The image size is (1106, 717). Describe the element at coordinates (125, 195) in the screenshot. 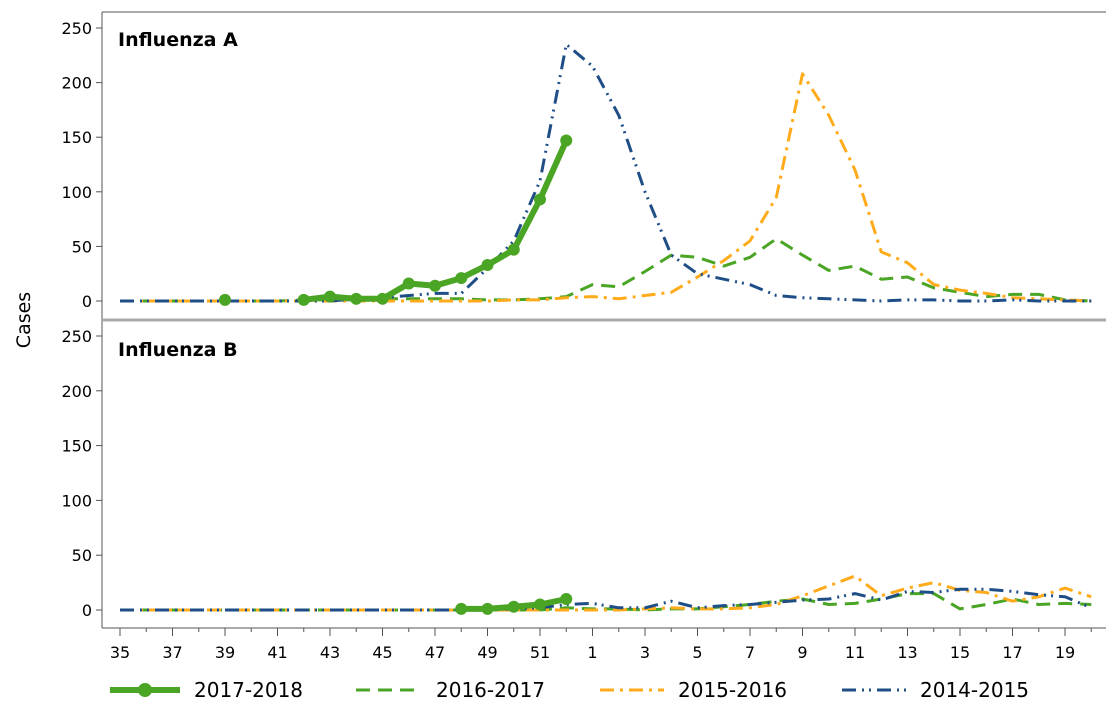

I see `panel-titles: Cases Influenza A Influenza B` at that location.